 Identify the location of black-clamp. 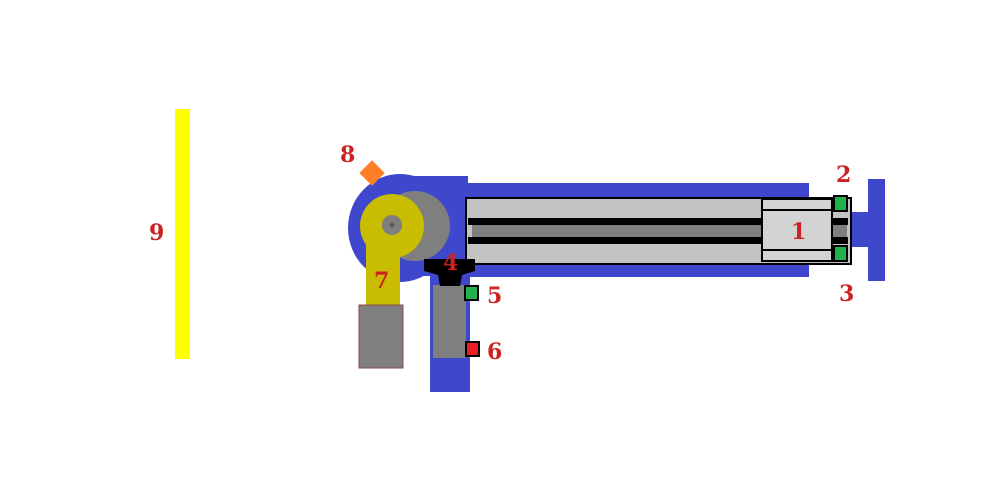
(449, 272).